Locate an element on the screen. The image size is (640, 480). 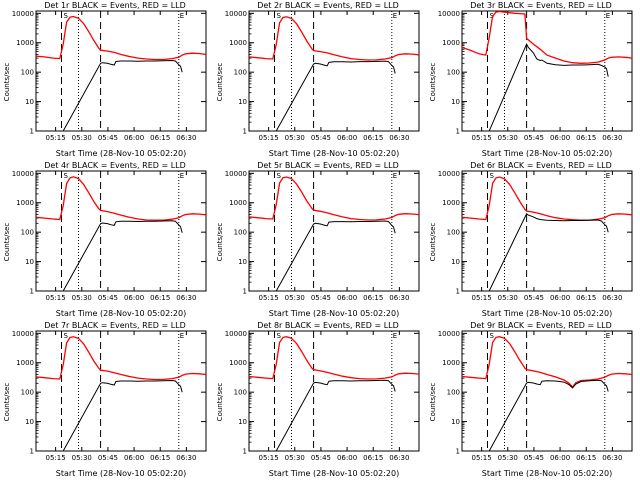
chart-title: Det 6r BLACK = Events, RED = LLD is located at coordinates (541, 165).